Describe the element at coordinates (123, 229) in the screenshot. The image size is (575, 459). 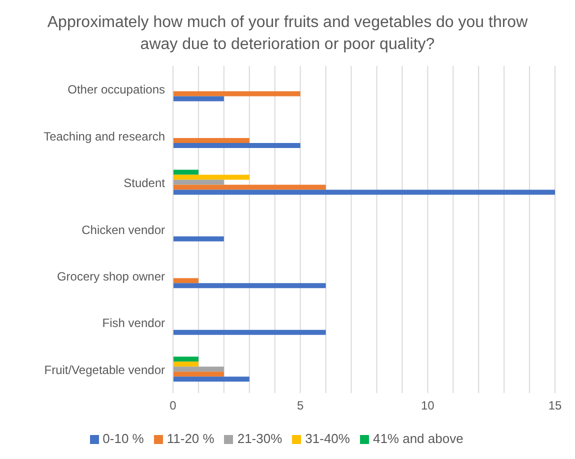
I see `y-tick-label: Chicken vendor` at that location.